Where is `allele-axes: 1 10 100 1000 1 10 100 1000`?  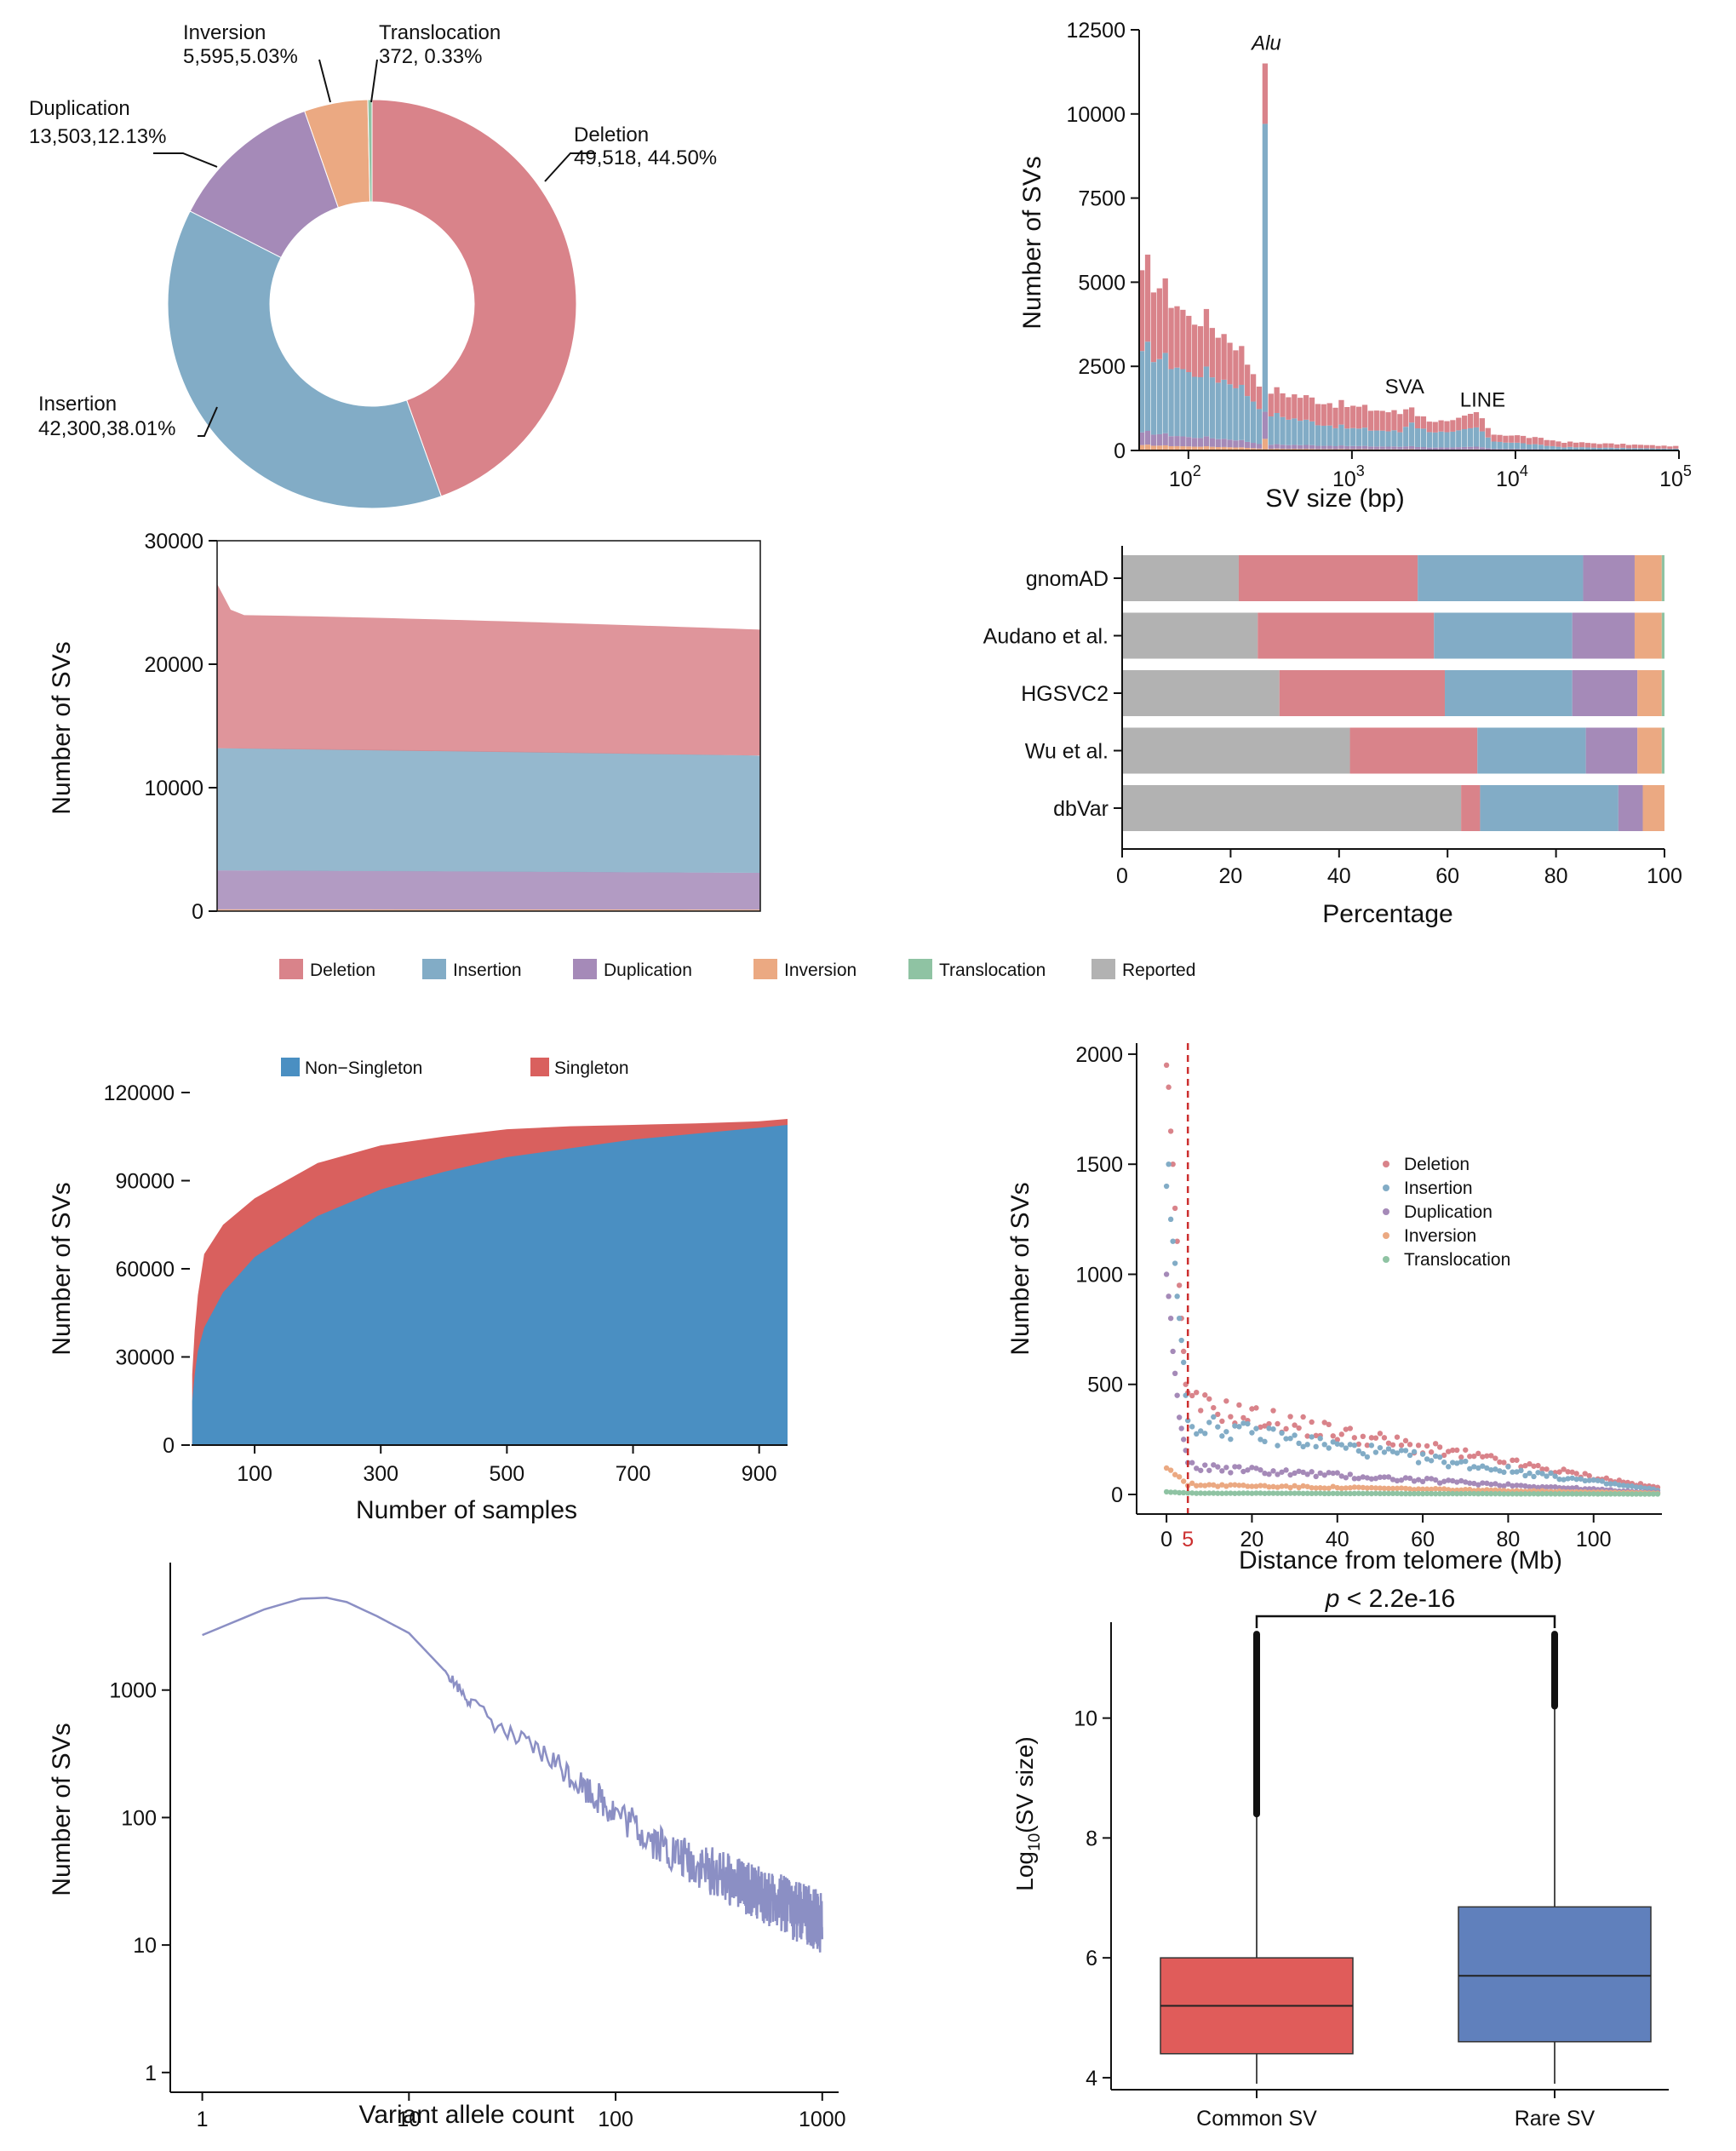 allele-axes: 1 10 100 1000 1 10 100 1000 is located at coordinates (477, 1847).